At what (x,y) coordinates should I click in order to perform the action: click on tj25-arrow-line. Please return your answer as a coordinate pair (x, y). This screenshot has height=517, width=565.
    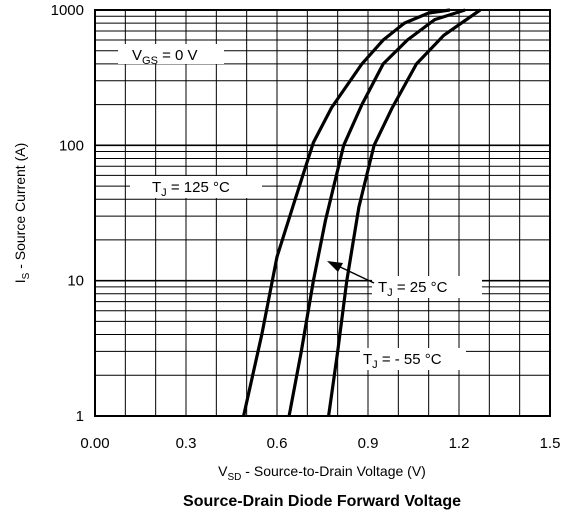
    Looking at the image, I should click on (355, 274).